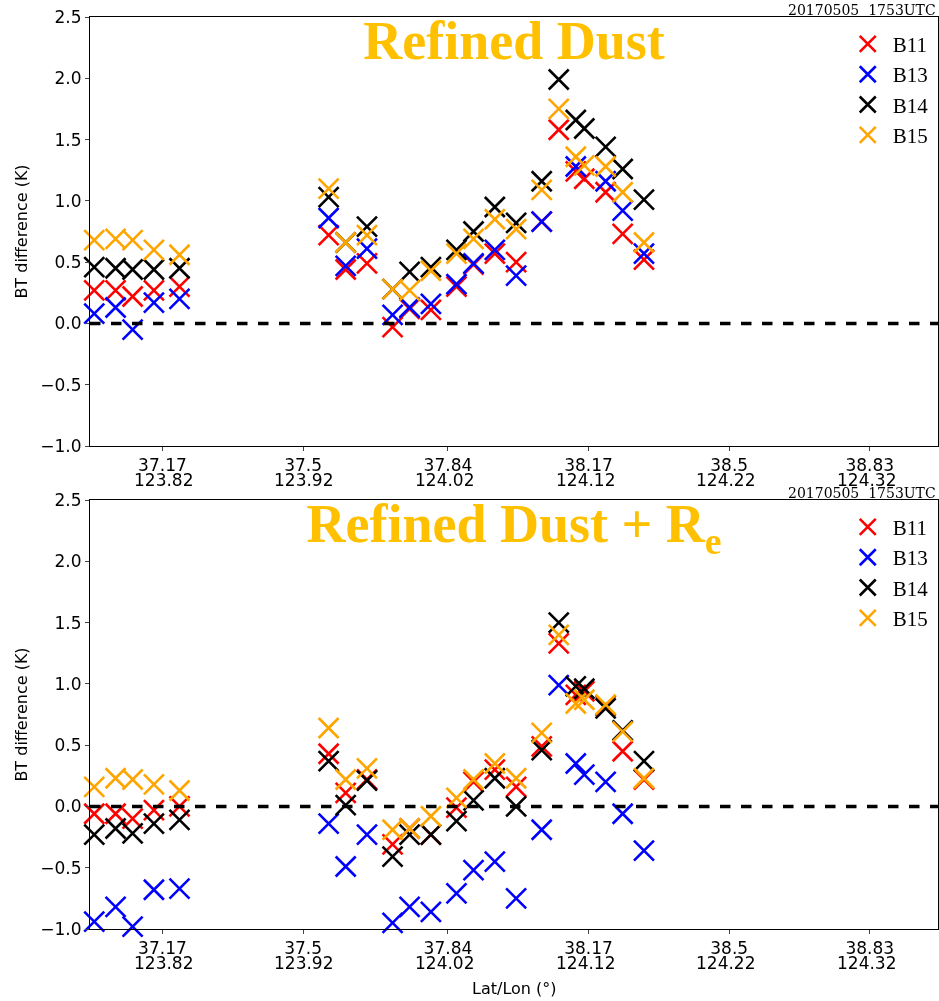 This screenshot has width=939, height=1001. Describe the element at coordinates (514, 528) in the screenshot. I see `chart-title: Refined Dust + R$_{e}$` at that location.